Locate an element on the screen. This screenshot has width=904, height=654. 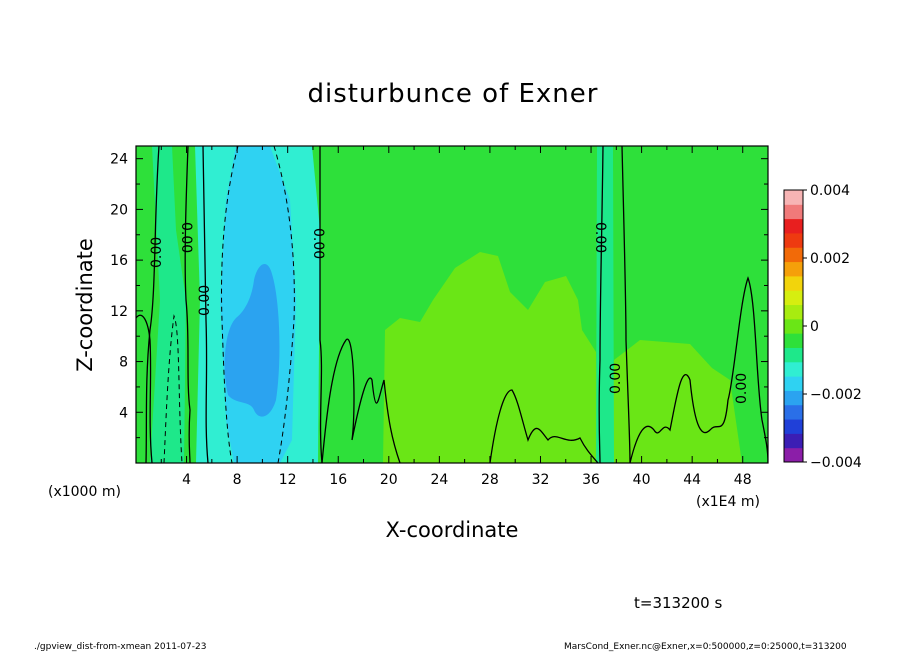
chart-title: disturbunce of Exner is located at coordinates (453, 94).